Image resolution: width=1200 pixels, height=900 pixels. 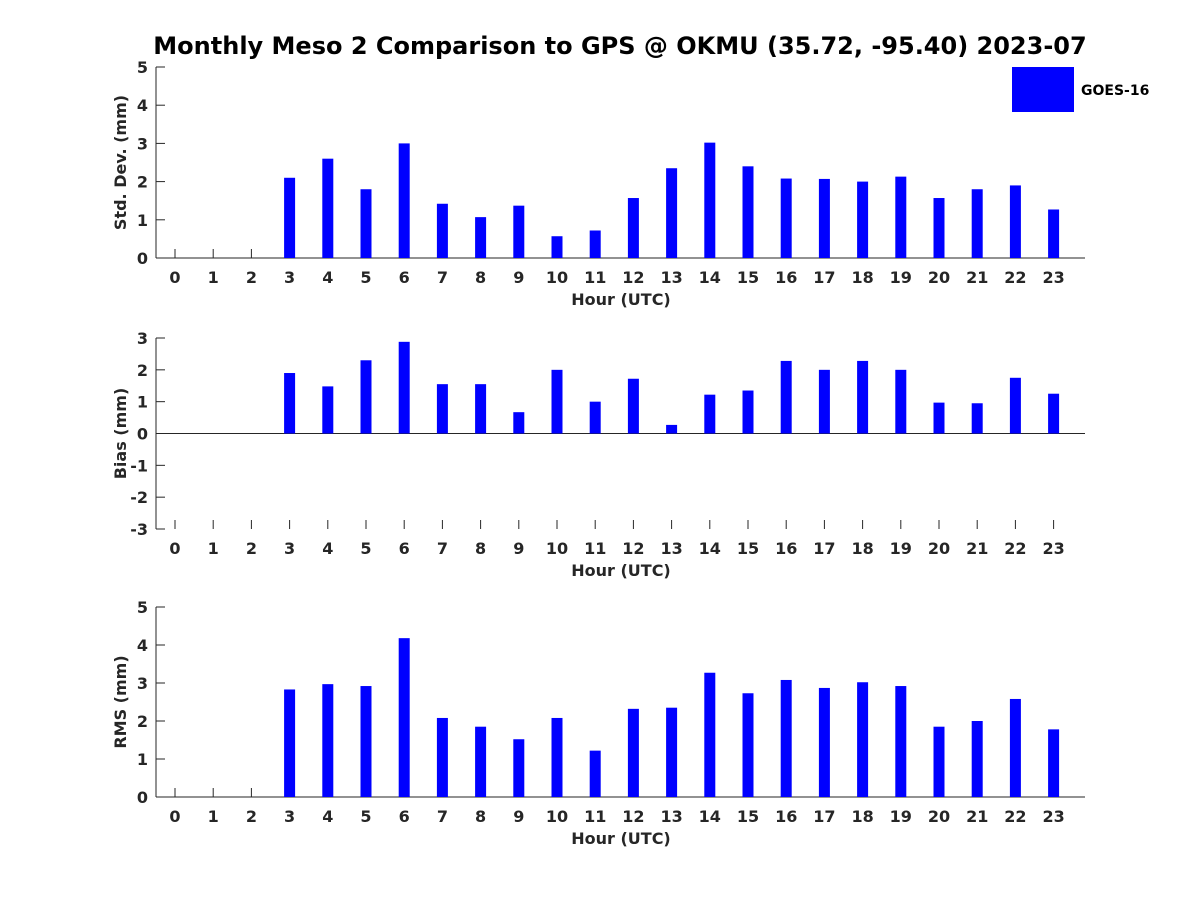 I want to click on x-tick-label: 20, so click(x=939, y=548).